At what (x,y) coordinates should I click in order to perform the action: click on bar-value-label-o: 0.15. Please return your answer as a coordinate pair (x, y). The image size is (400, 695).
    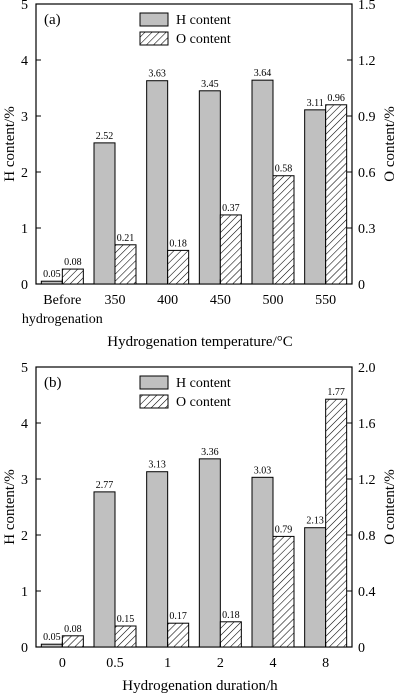
    Looking at the image, I should click on (126, 619).